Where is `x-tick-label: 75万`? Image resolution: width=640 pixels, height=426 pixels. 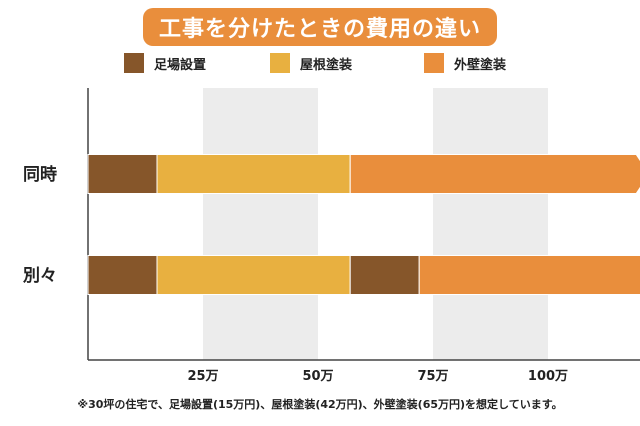 x-tick-label: 75万 is located at coordinates (432, 376).